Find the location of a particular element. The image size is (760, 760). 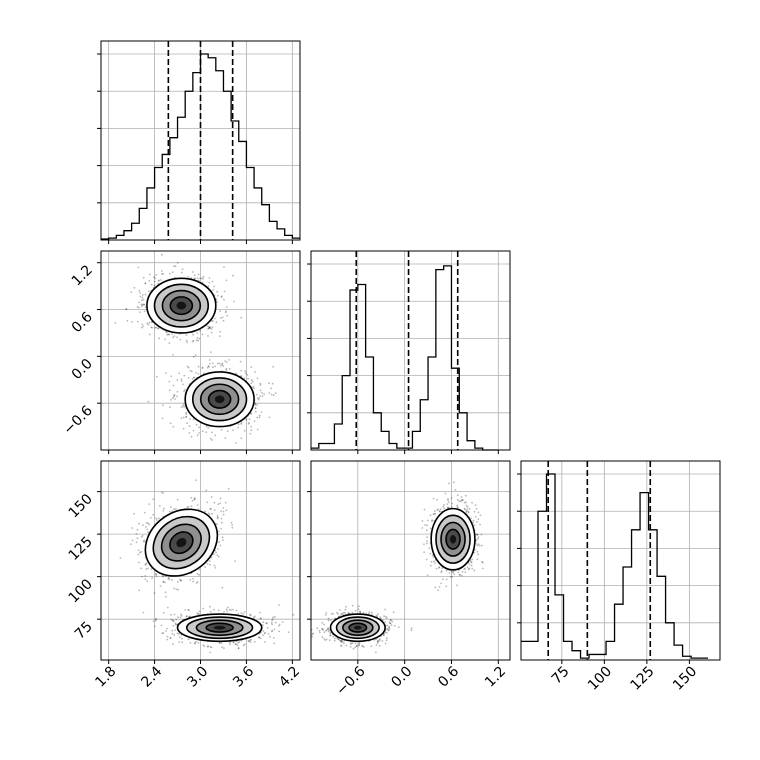

density-level is located at coordinates (219, 399).